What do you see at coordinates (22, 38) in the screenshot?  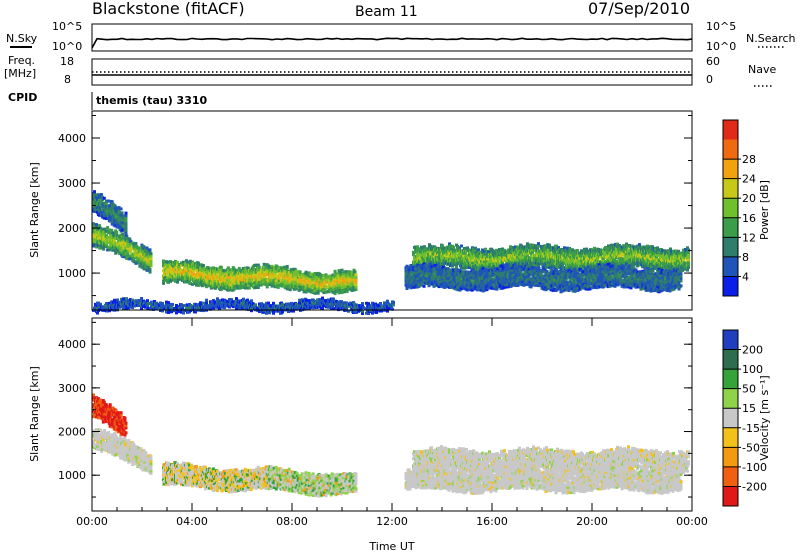 I see `nsky-label: N.Sky` at bounding box center [22, 38].